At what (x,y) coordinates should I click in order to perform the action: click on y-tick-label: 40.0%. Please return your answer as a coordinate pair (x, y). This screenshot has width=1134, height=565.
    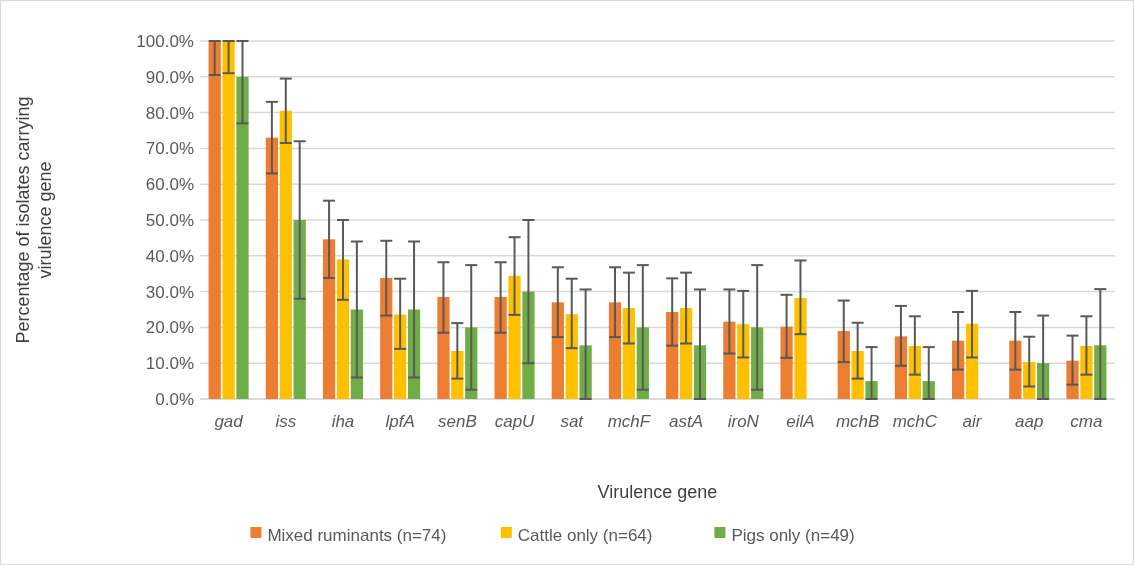
    Looking at the image, I should click on (169, 256).